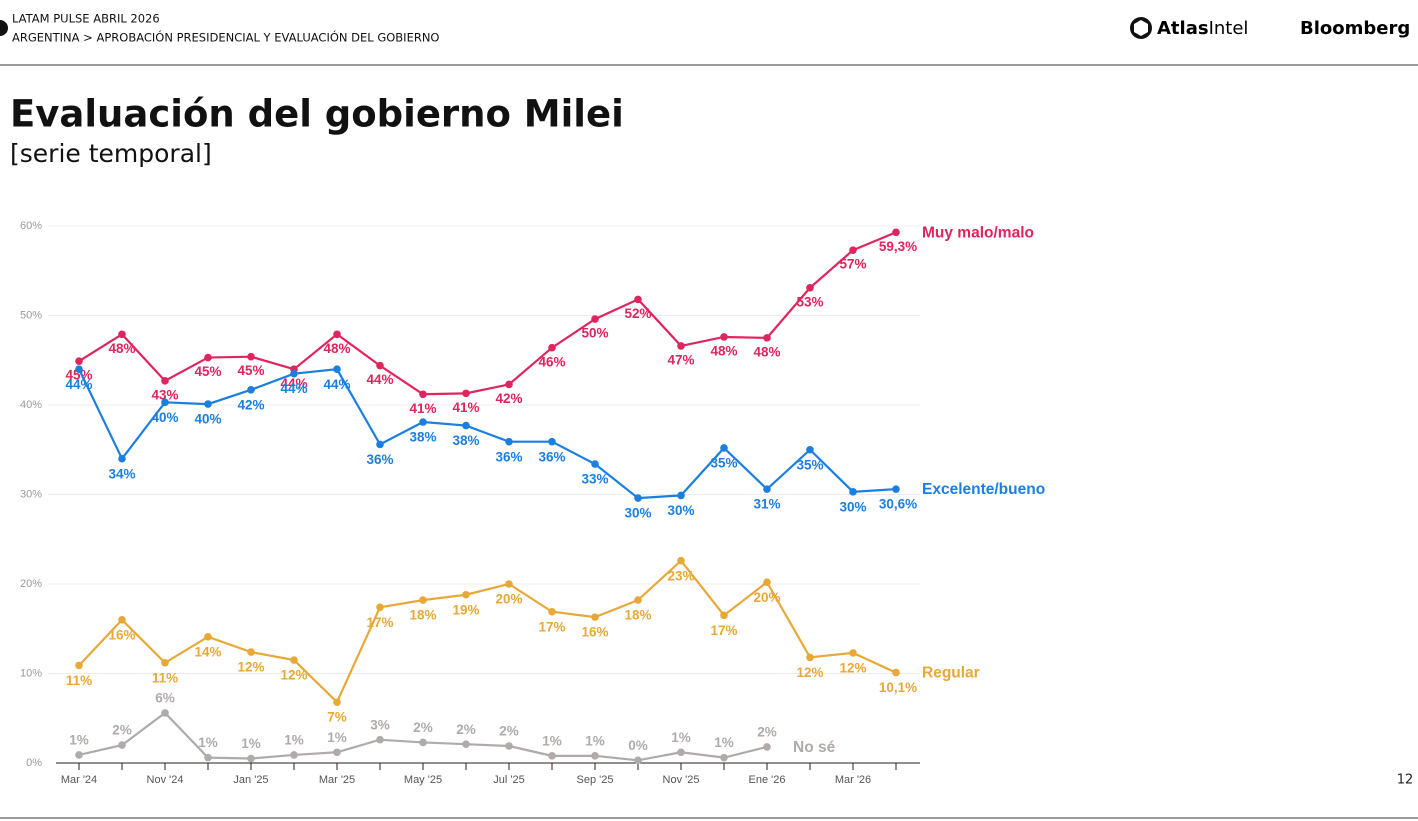 The image size is (1418, 821). Describe the element at coordinates (766, 504) in the screenshot. I see `data-label: 31%` at that location.